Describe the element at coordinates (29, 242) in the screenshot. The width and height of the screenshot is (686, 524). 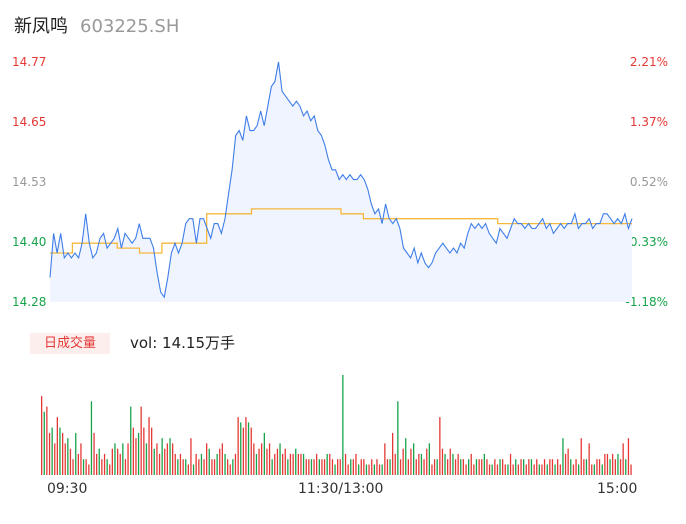
I see `price-tick-label: 14.40` at that location.